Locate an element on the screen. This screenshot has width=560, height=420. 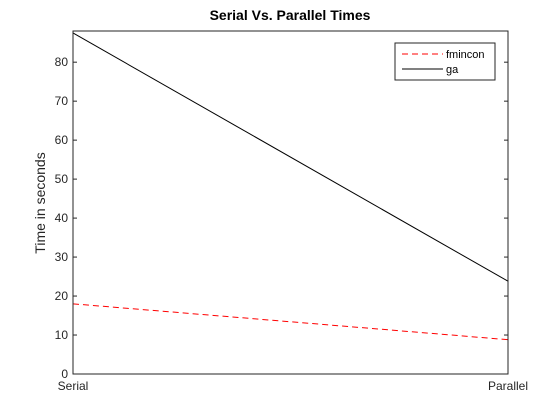
y-tick-label: 0 is located at coordinates (64, 374).